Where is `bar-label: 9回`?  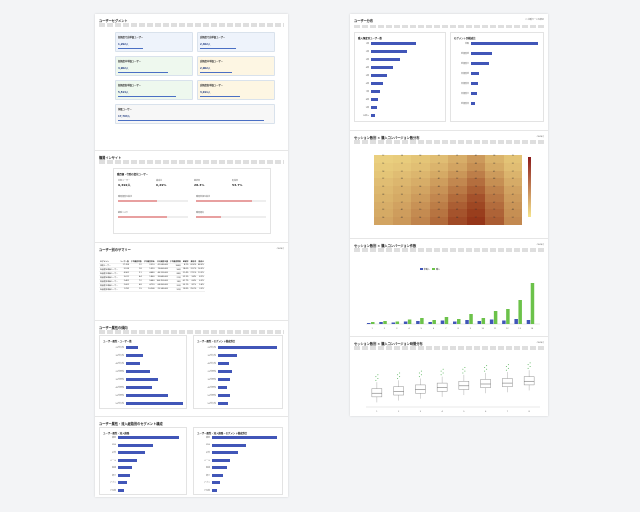
bar-label: 9回 is located at coordinates (367, 108).